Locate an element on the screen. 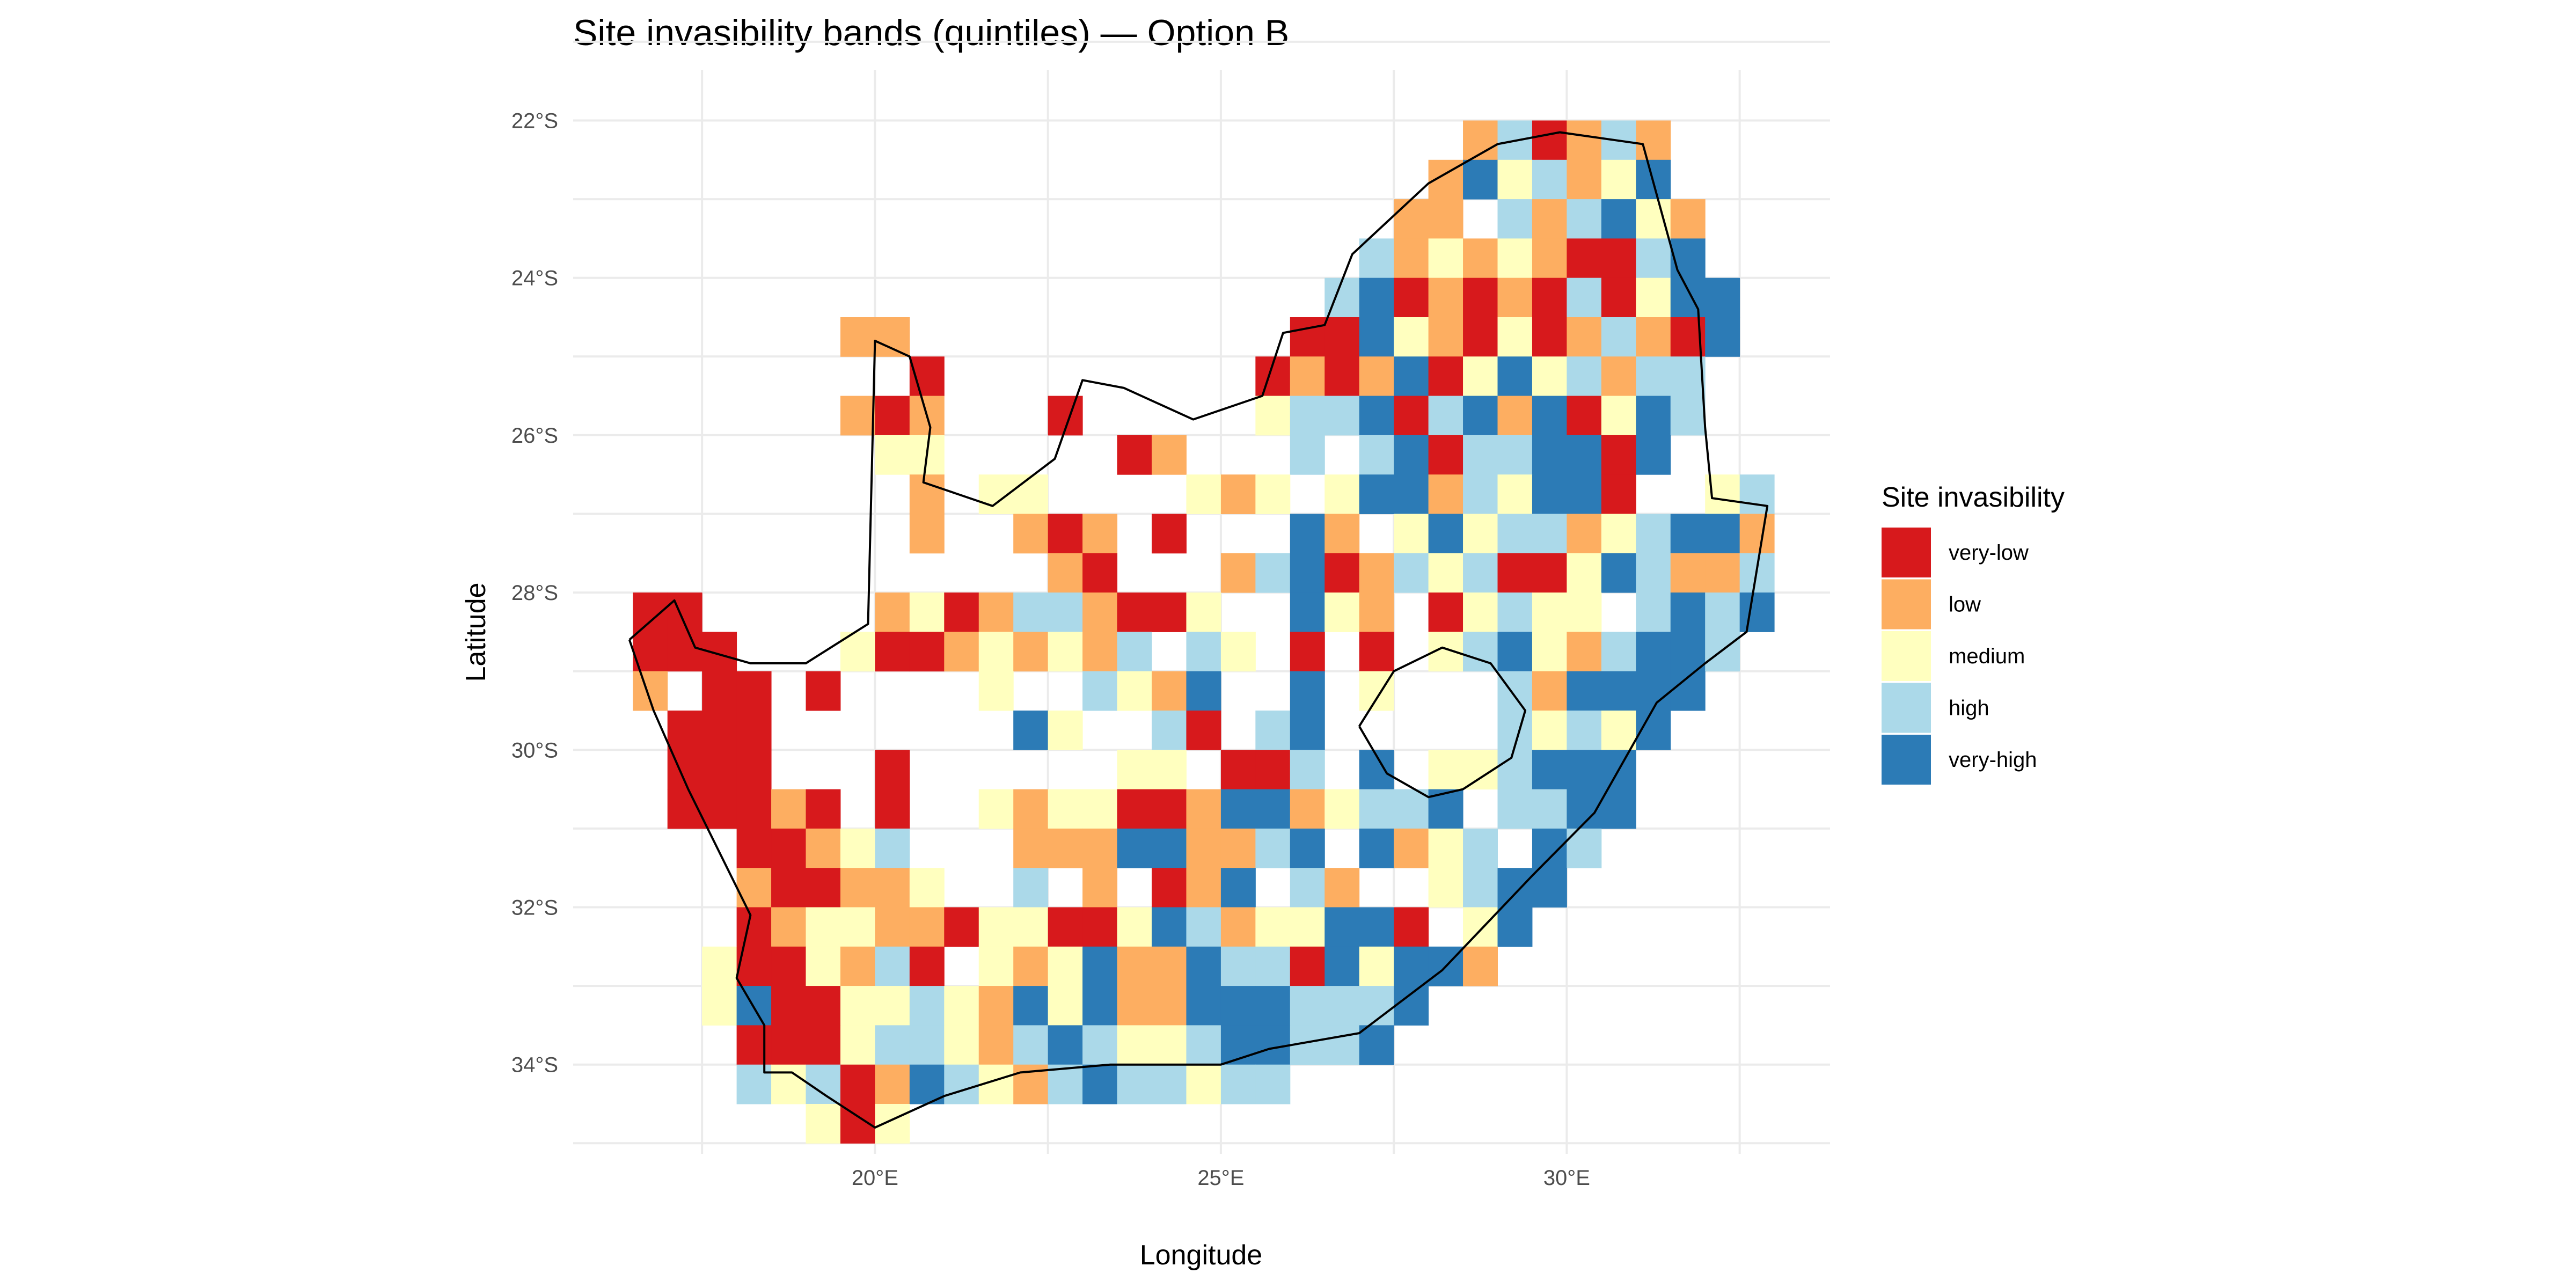  lesotho-border is located at coordinates (1442, 722).